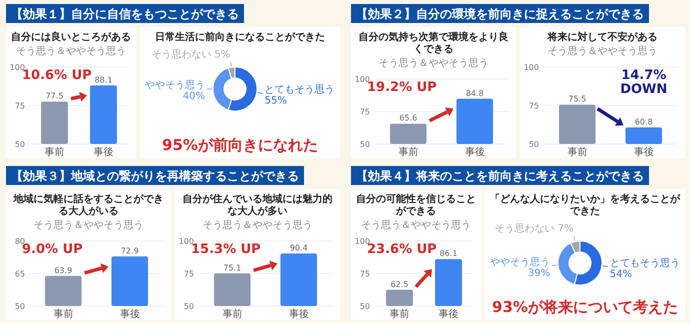  Describe the element at coordinates (299, 247) in the screenshot. I see `data-label: 90.4` at that location.